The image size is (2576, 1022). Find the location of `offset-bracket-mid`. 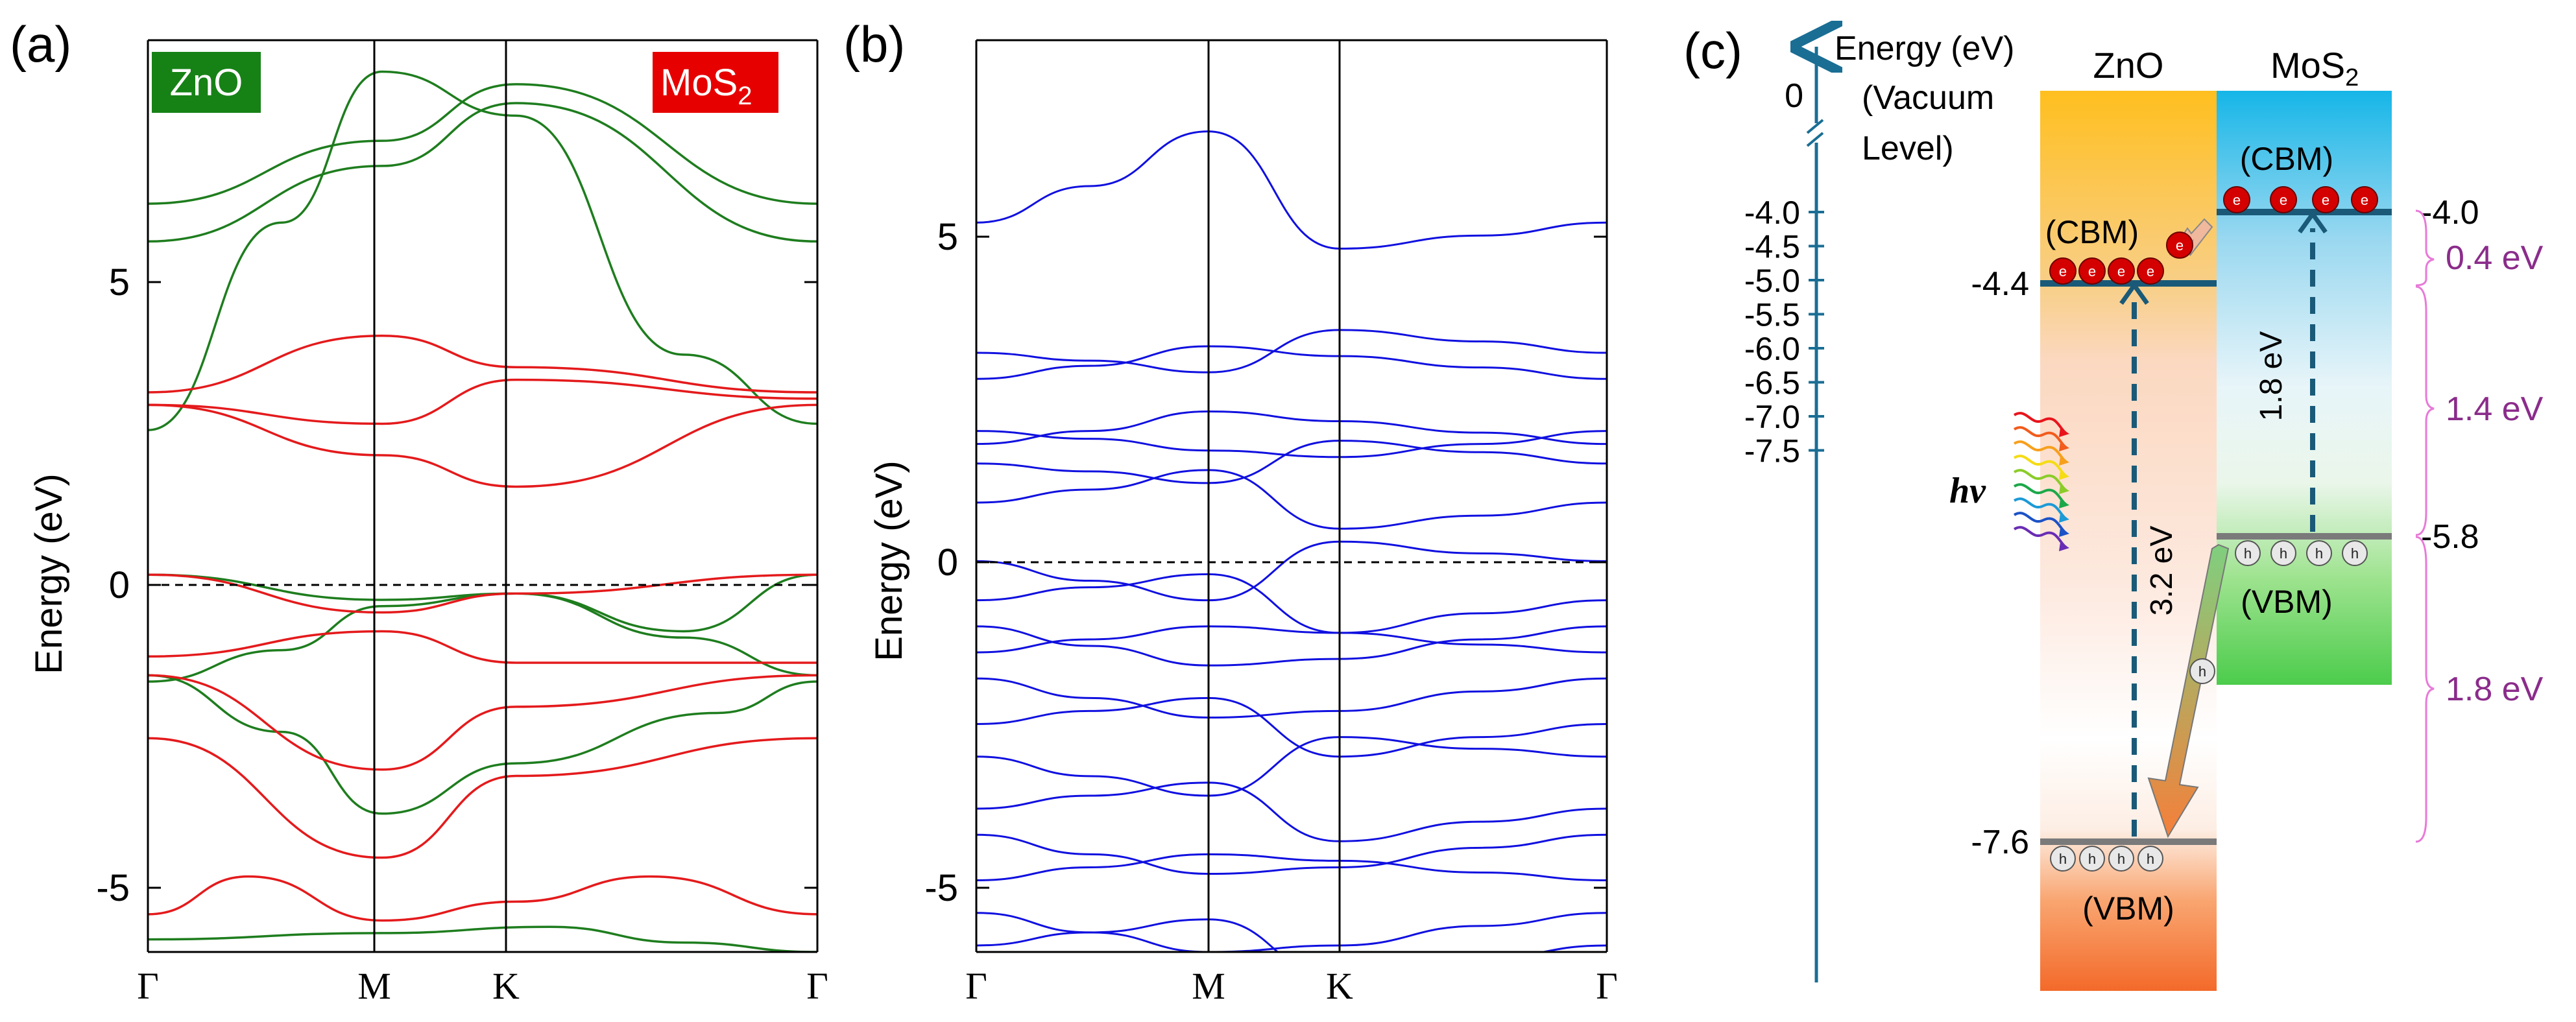

offset-bracket-mid is located at coordinates (2425, 410).